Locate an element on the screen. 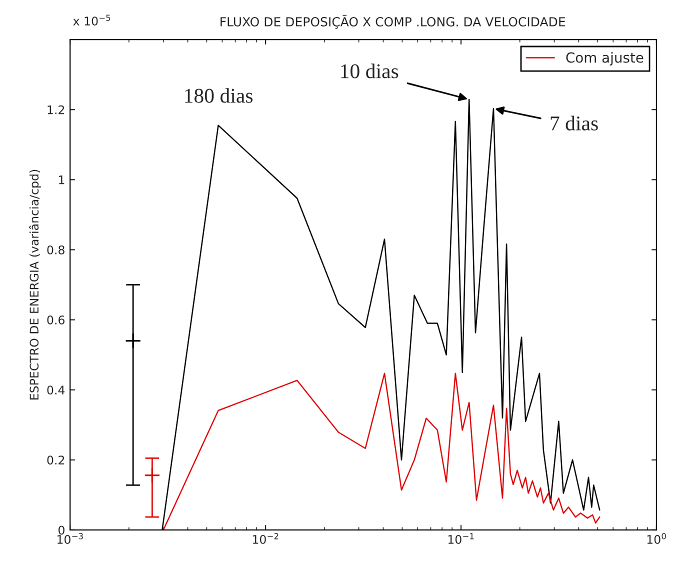 This screenshot has width=674, height=565. y-tick-label: 0.8 is located at coordinates (55, 249).